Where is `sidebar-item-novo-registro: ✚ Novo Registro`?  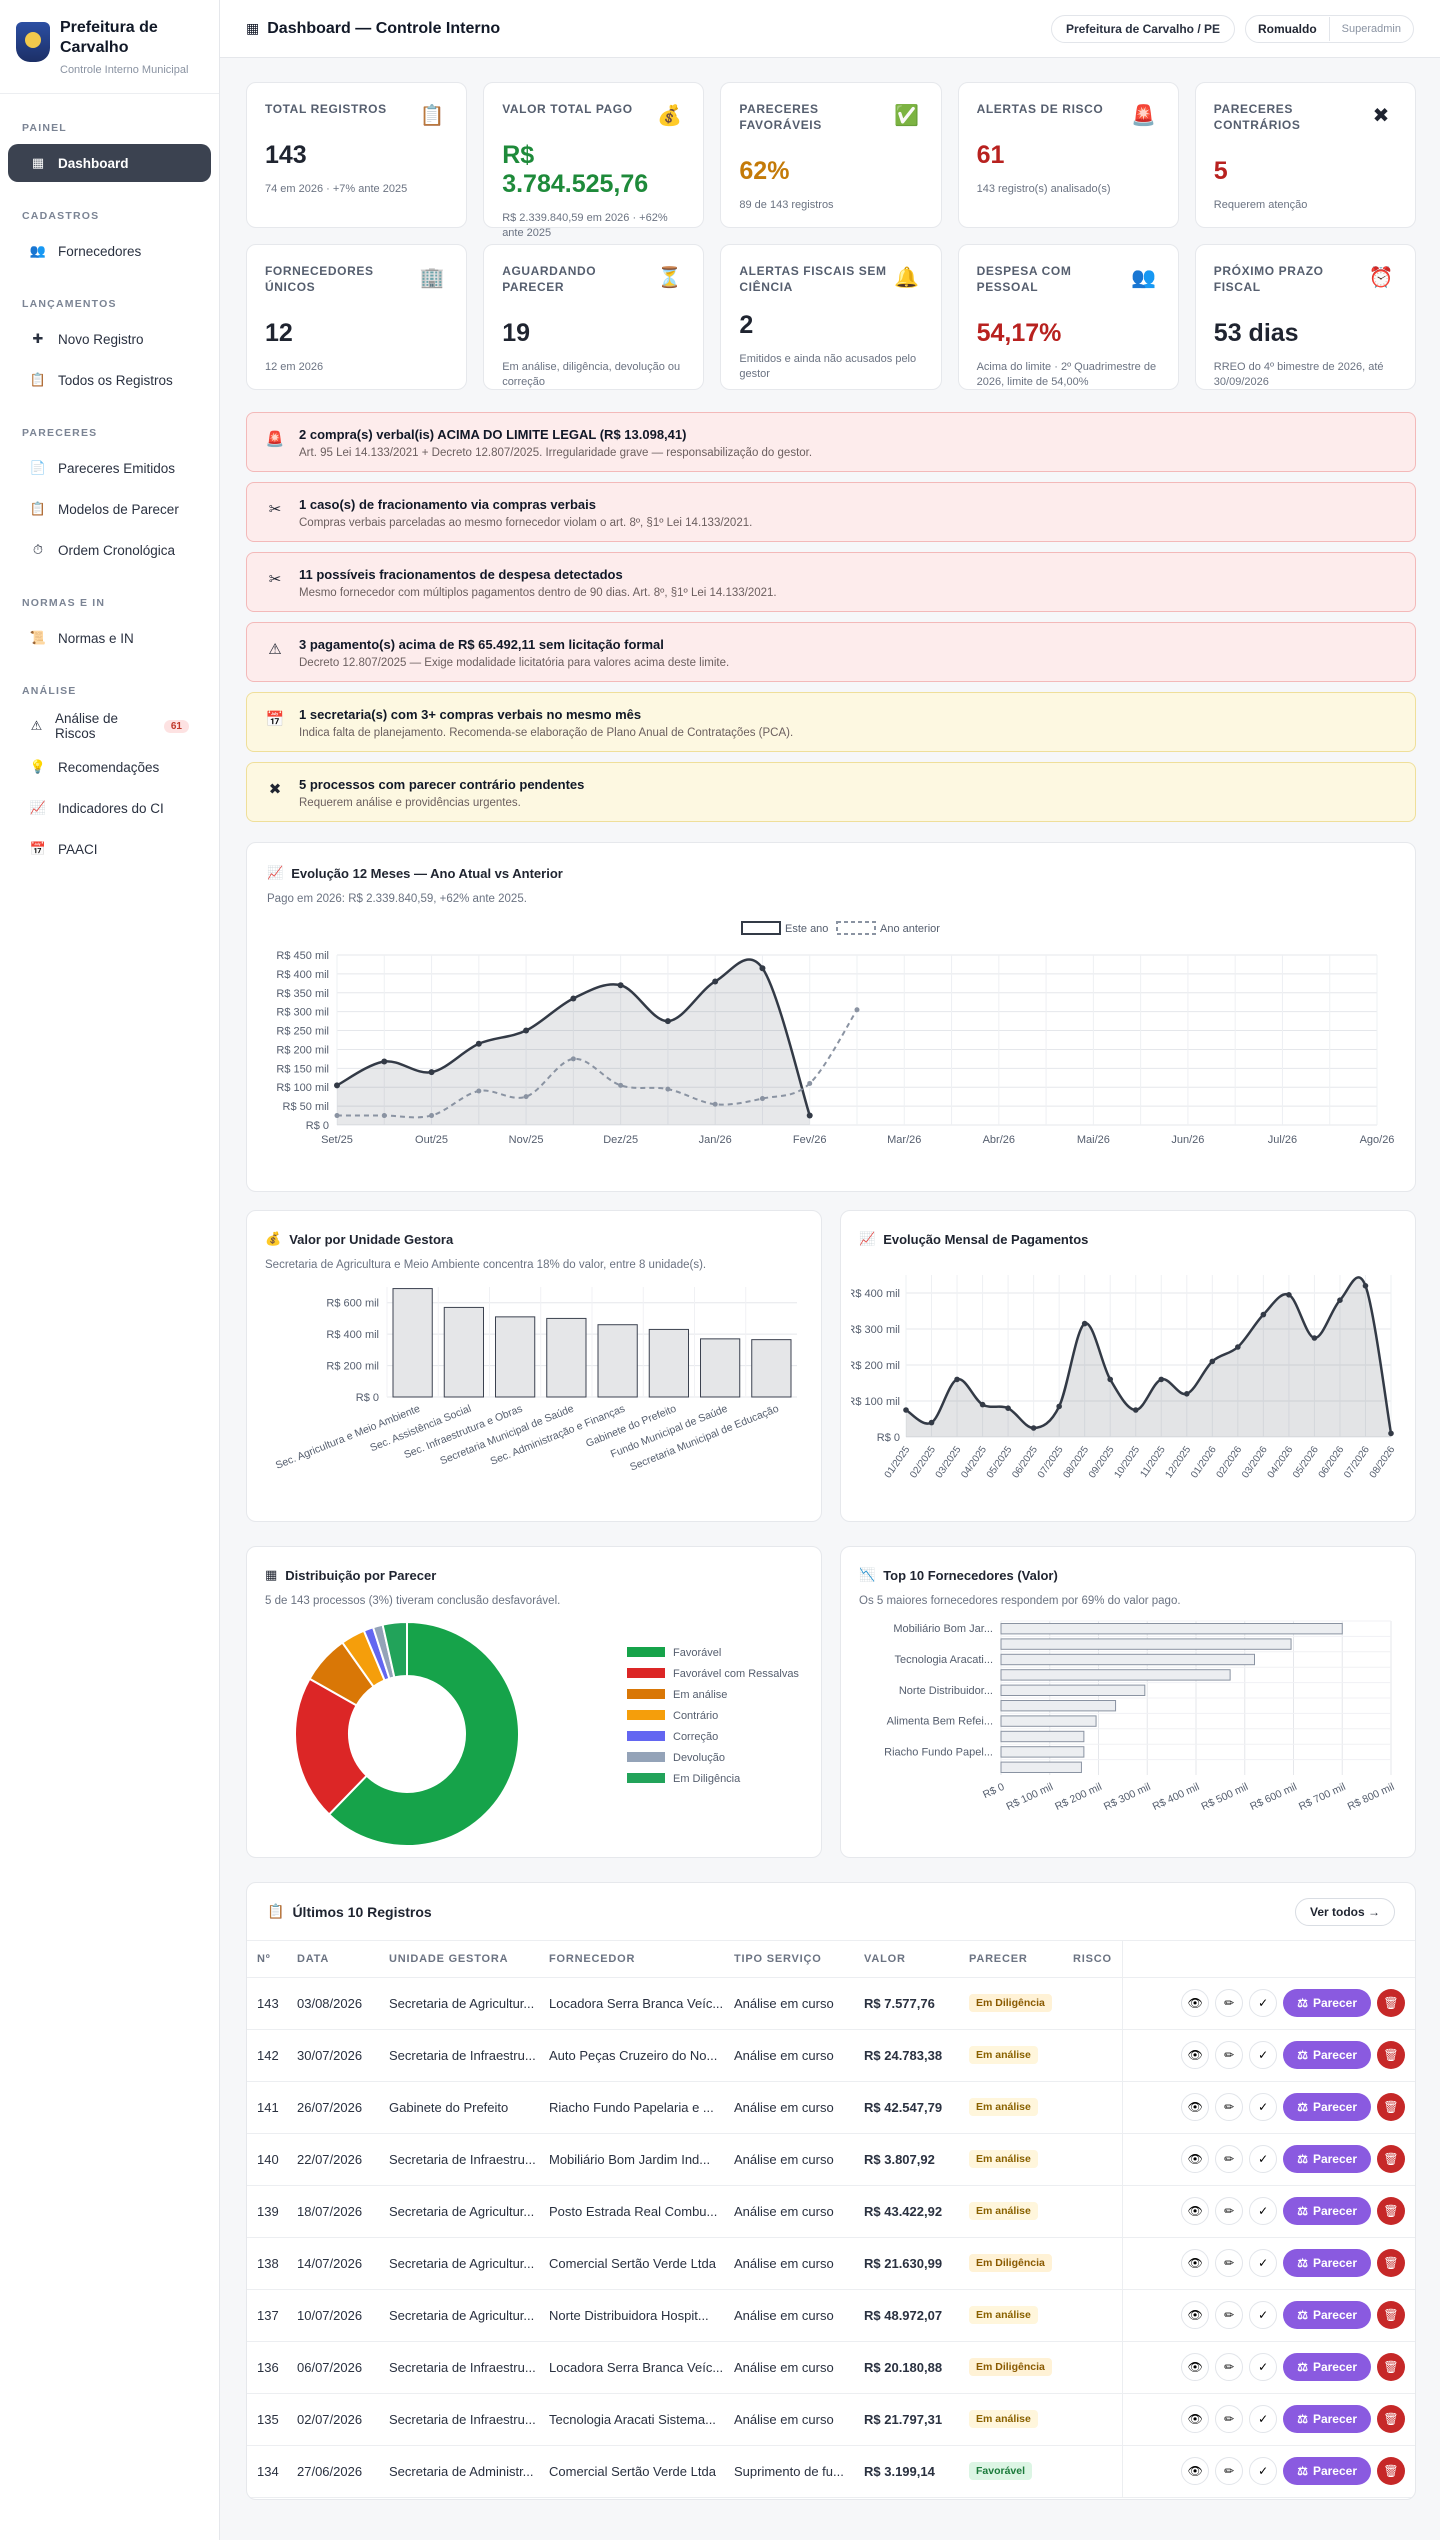
sidebar-item-novo-registro: ✚ Novo Registro is located at coordinates (109, 339).